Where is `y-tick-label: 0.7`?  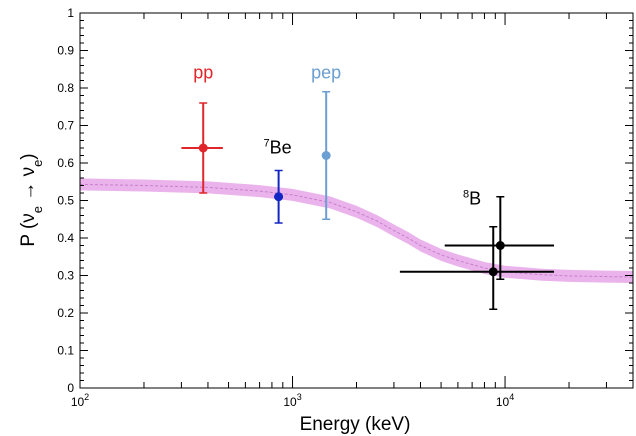
y-tick-label: 0.7 is located at coordinates (65, 126).